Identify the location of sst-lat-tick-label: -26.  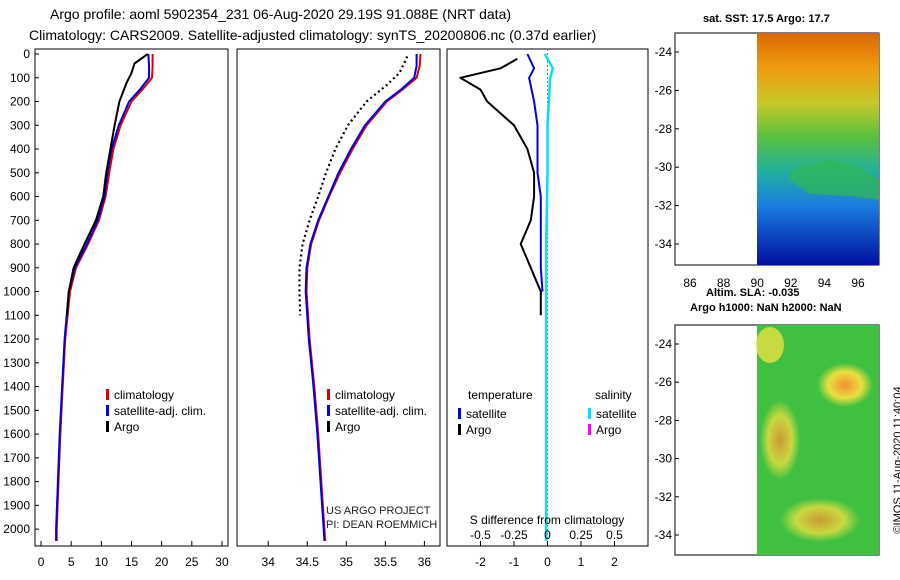
(664, 90).